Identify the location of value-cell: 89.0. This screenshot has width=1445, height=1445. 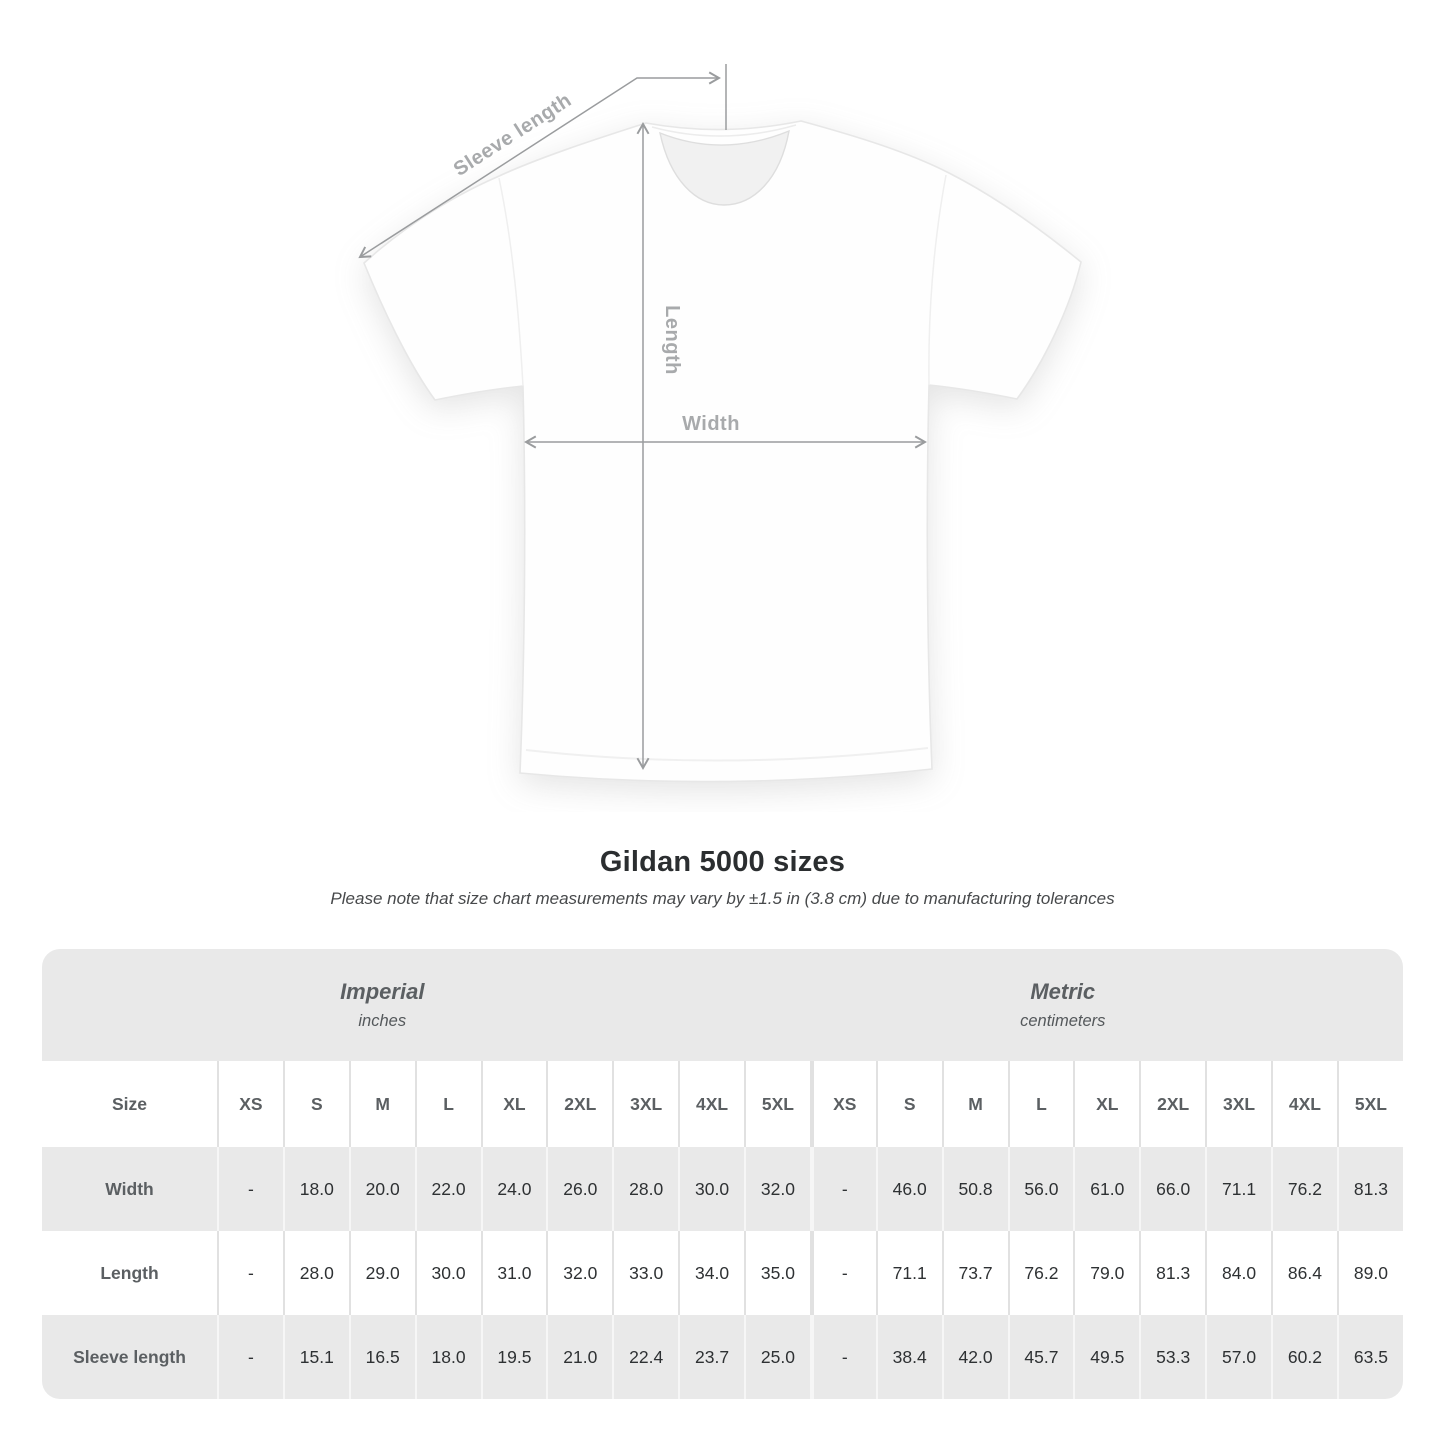
(1369, 1273).